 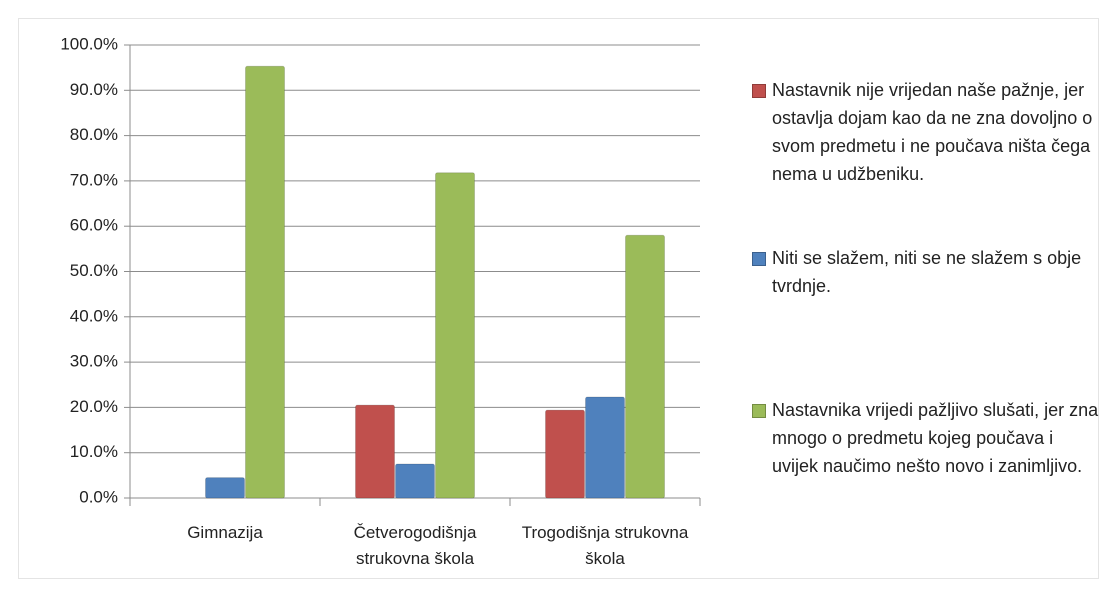 I want to click on y-tick-label: 90.0%, so click(x=94, y=89).